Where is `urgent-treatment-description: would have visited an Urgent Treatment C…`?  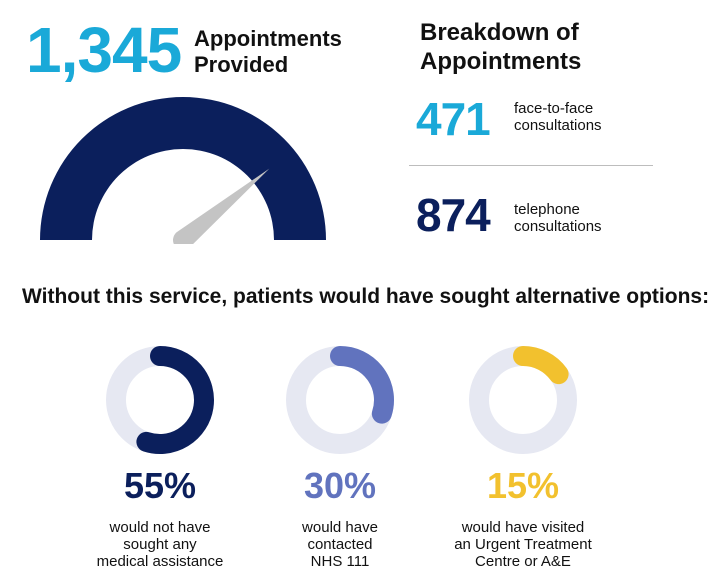 urgent-treatment-description: would have visited an Urgent Treatment C… is located at coordinates (523, 544).